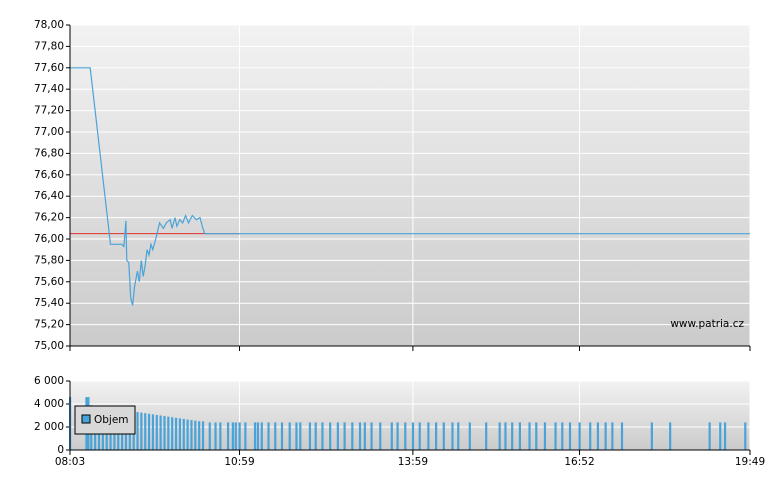 The image size is (780, 490). I want to click on y-tick-label: 2 000, so click(49, 427).